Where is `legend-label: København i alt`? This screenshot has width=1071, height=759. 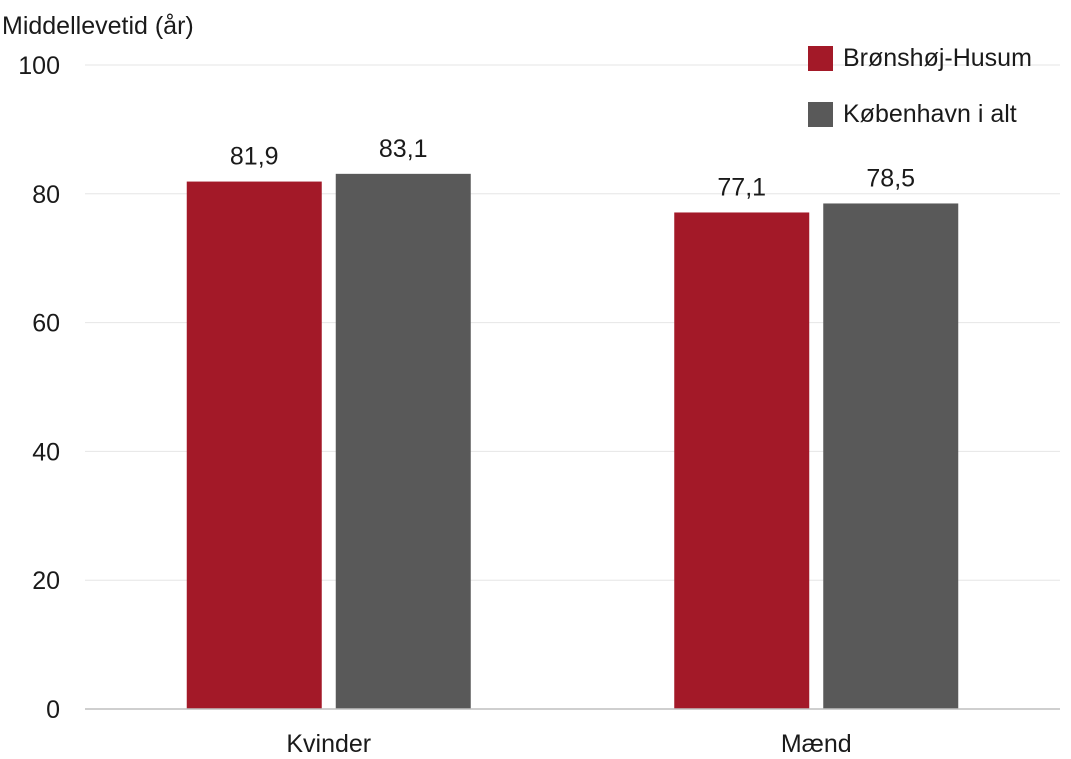
legend-label: København i alt is located at coordinates (930, 114).